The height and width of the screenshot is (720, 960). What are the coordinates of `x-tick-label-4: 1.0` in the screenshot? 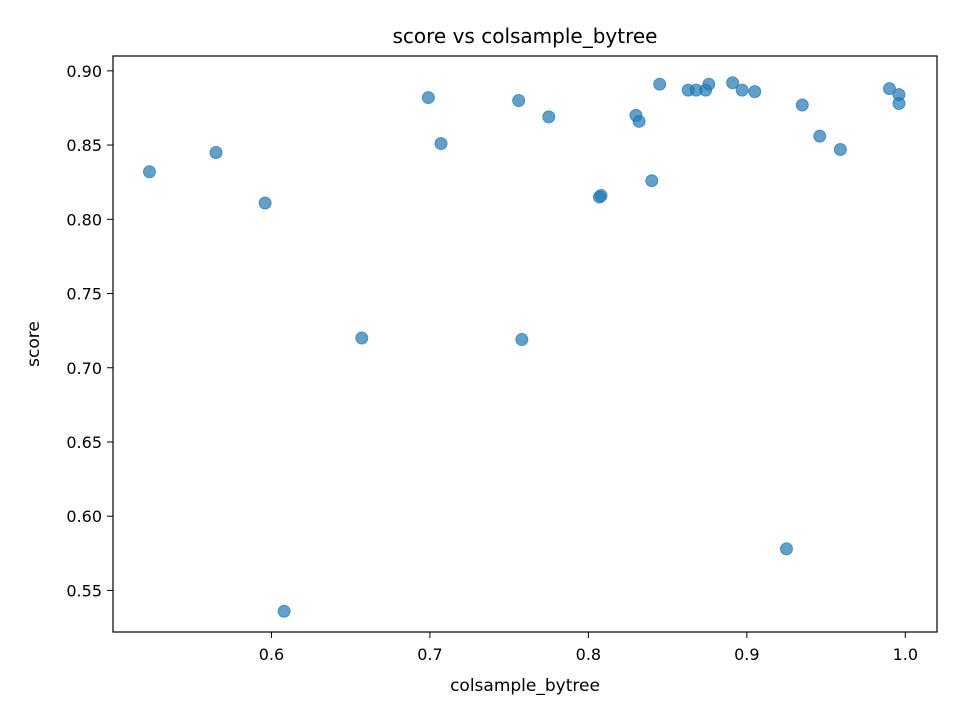 It's located at (905, 654).